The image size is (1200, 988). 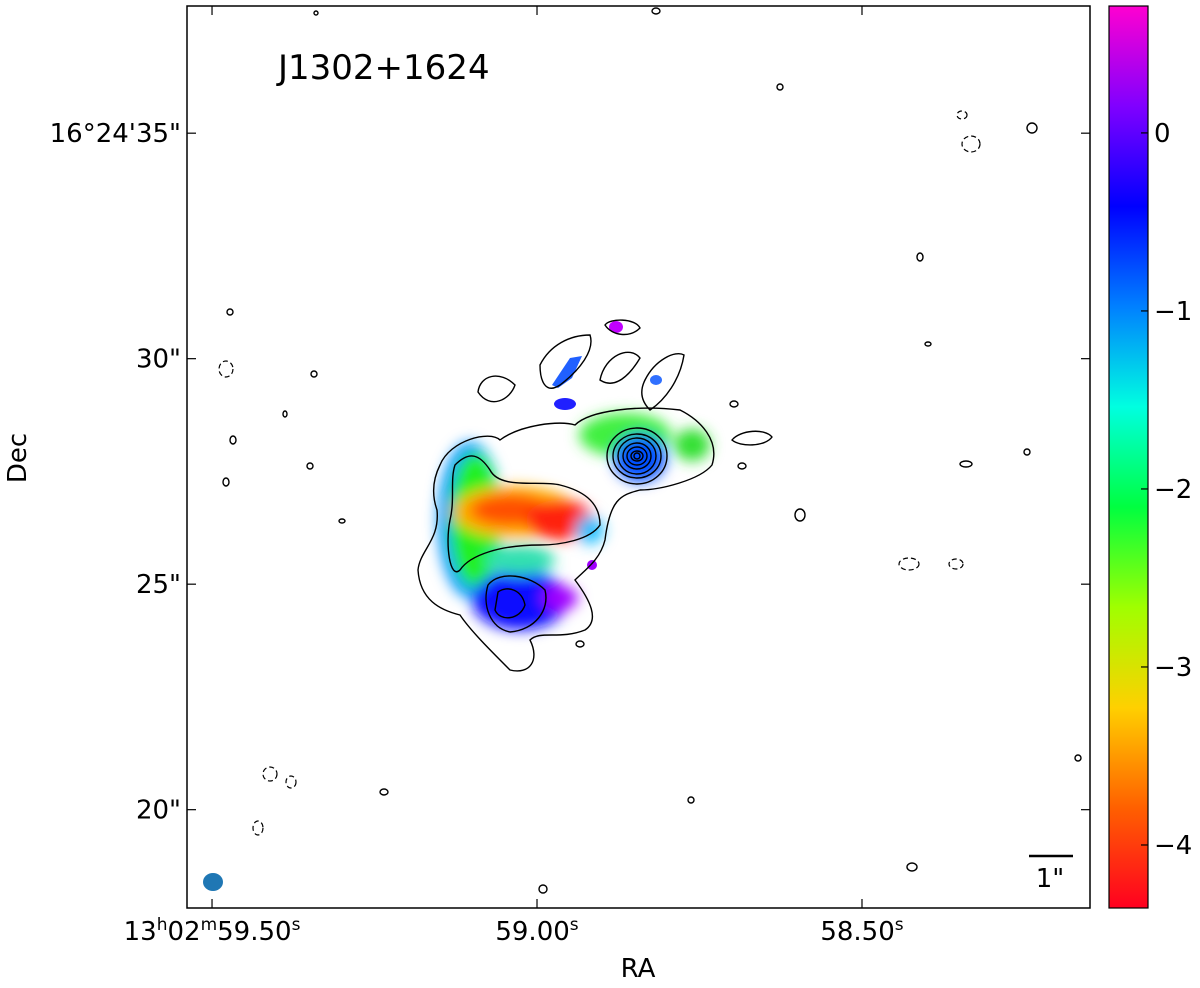 What do you see at coordinates (383, 68) in the screenshot?
I see `chart-title: J1302+1624` at bounding box center [383, 68].